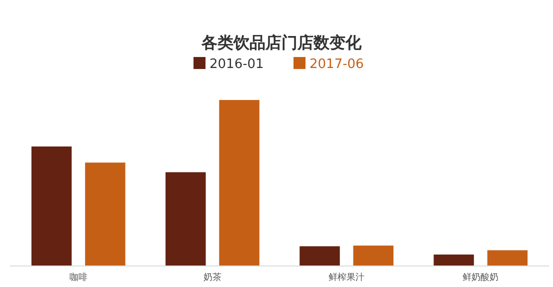 The width and height of the screenshot is (553, 287). I want to click on legend-label: 2016-01, so click(237, 64).